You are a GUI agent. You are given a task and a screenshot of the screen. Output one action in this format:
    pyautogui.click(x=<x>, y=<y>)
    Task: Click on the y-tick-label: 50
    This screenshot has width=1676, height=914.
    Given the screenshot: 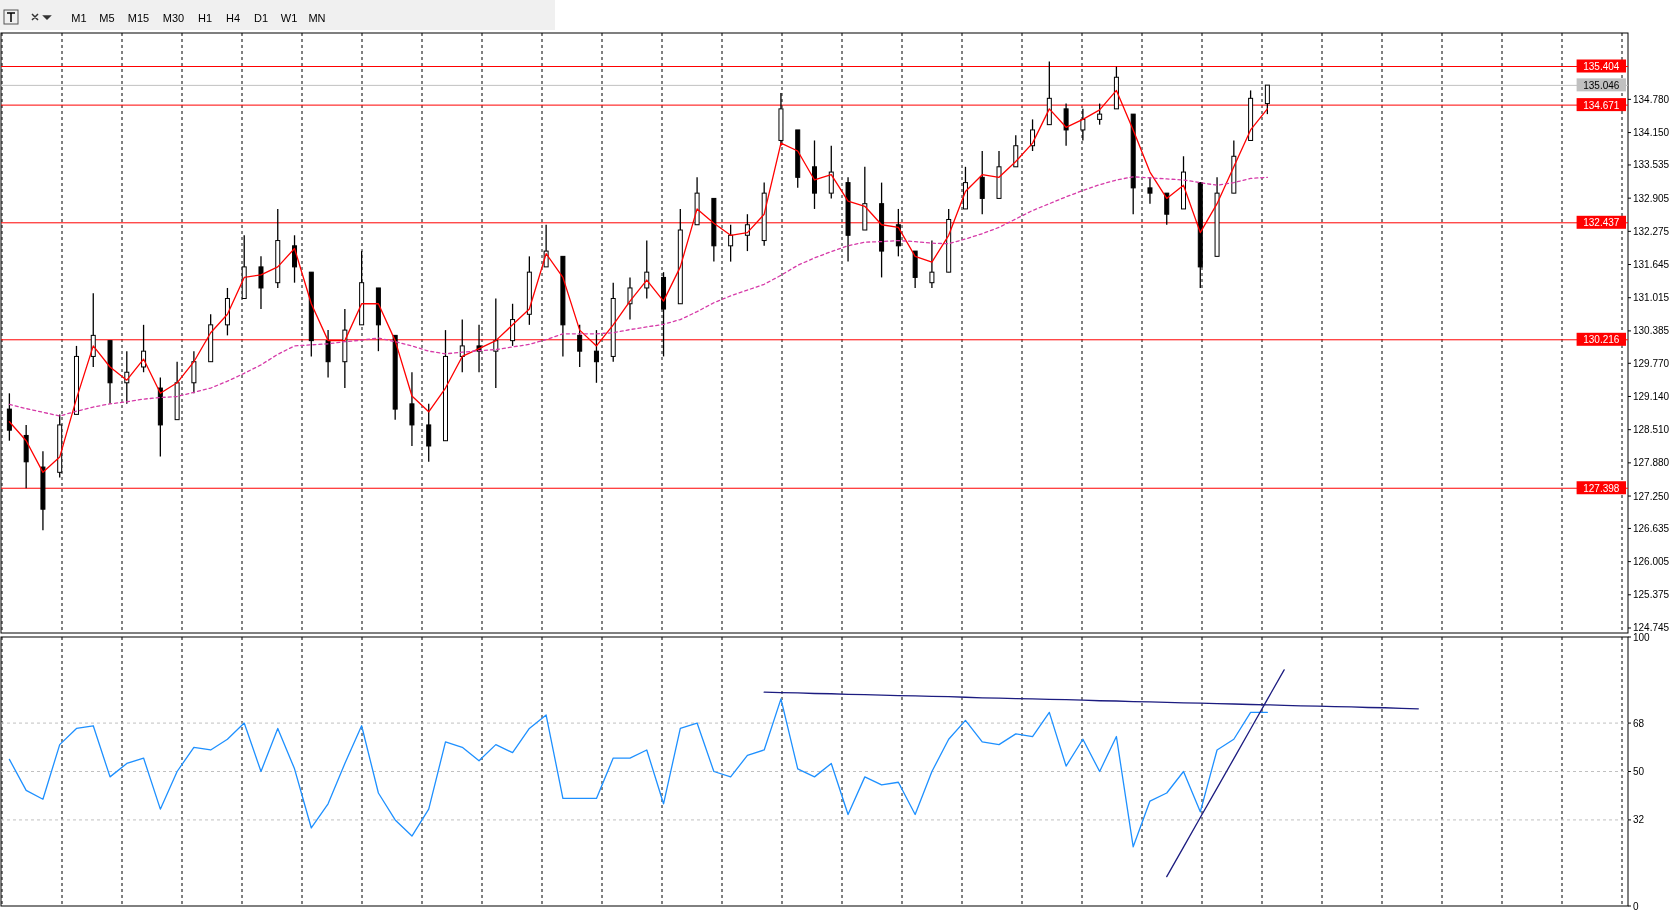 What is the action you would take?
    pyautogui.click(x=1639, y=771)
    